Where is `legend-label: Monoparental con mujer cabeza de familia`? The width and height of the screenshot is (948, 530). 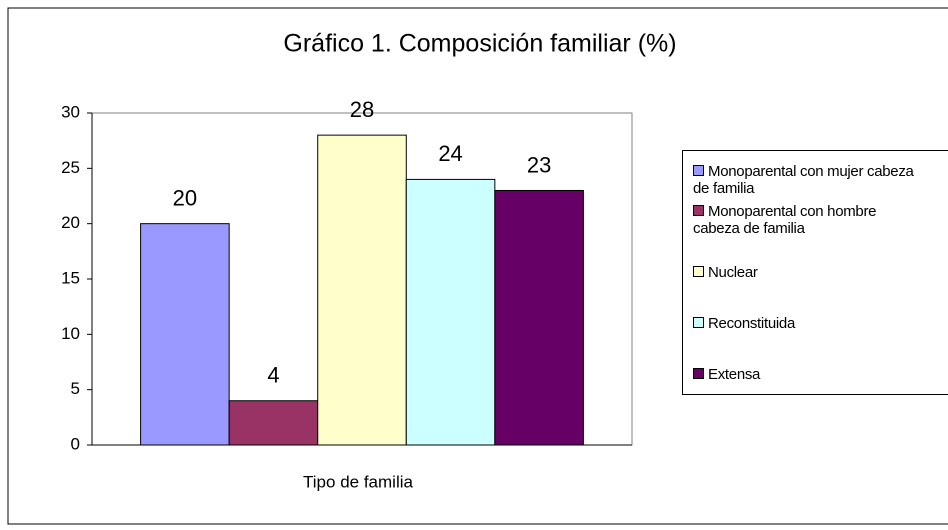 legend-label: Monoparental con mujer cabeza de familia is located at coordinates (803, 180).